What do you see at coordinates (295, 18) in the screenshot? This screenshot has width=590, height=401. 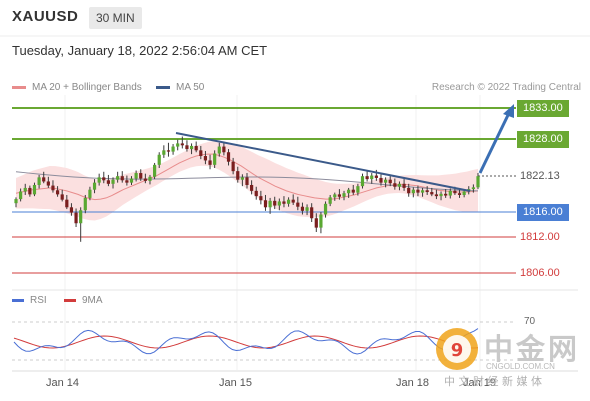 I see `chart-header: XAUUSD 30 MIN` at bounding box center [295, 18].